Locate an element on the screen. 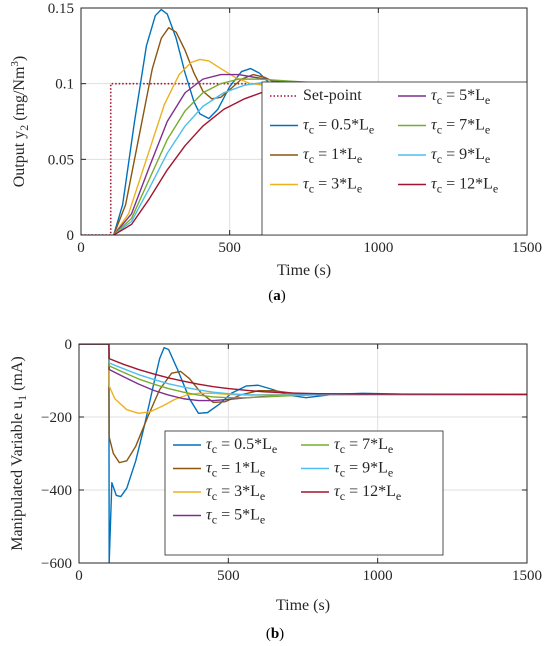  y-tick-label: 0.05 is located at coordinates (61, 160).